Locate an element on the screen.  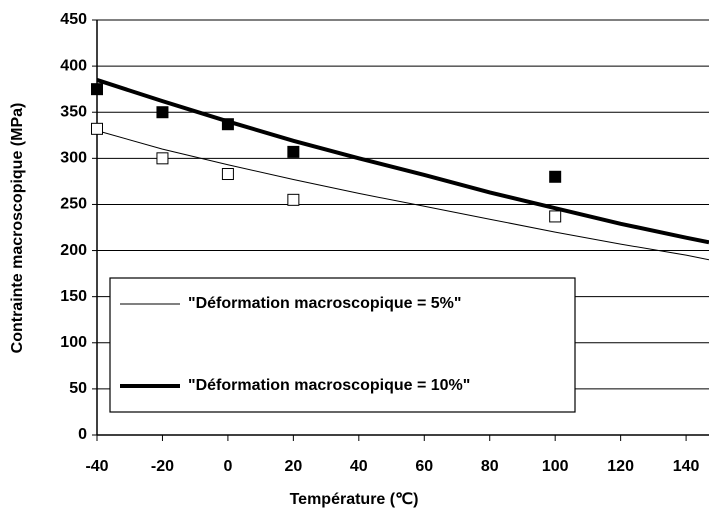
y-tick-label: 0 is located at coordinates (82, 434).